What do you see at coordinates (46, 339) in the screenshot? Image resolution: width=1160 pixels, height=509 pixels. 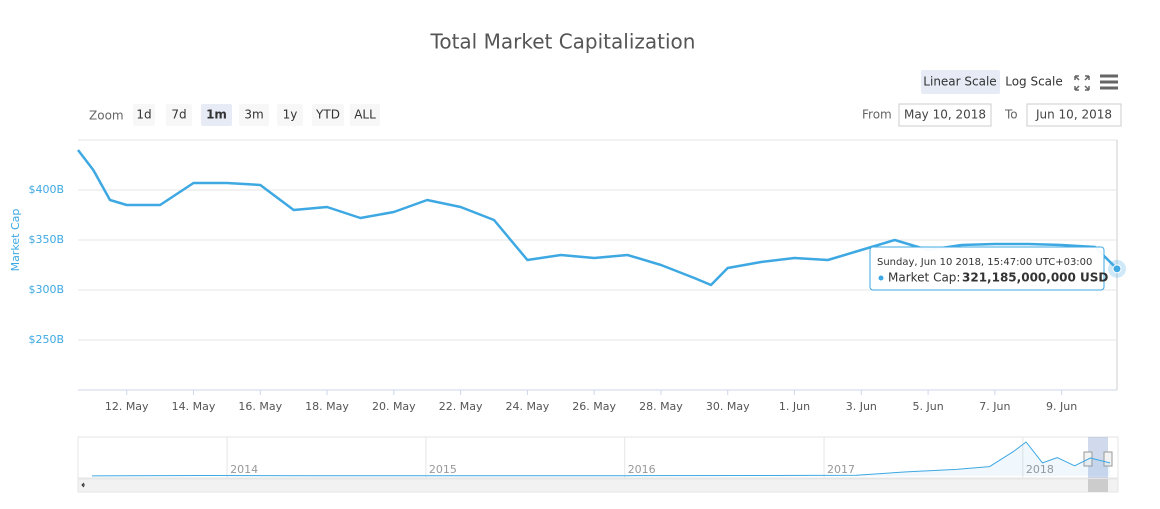 I see `y-tick-label: $250B` at bounding box center [46, 339].